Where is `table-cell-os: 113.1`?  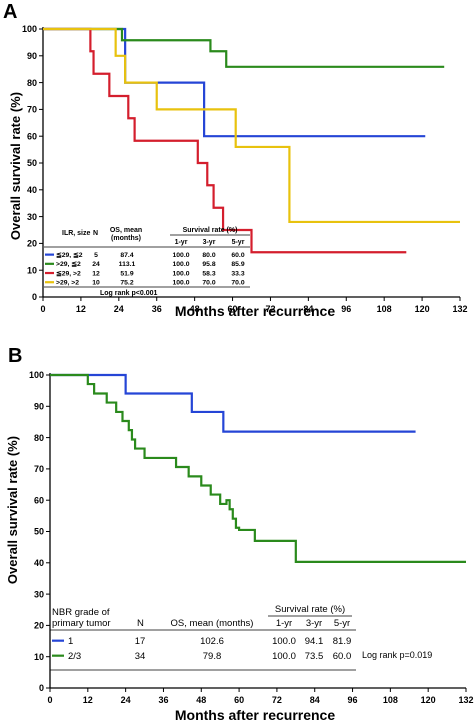 table-cell-os: 113.1 is located at coordinates (127, 264).